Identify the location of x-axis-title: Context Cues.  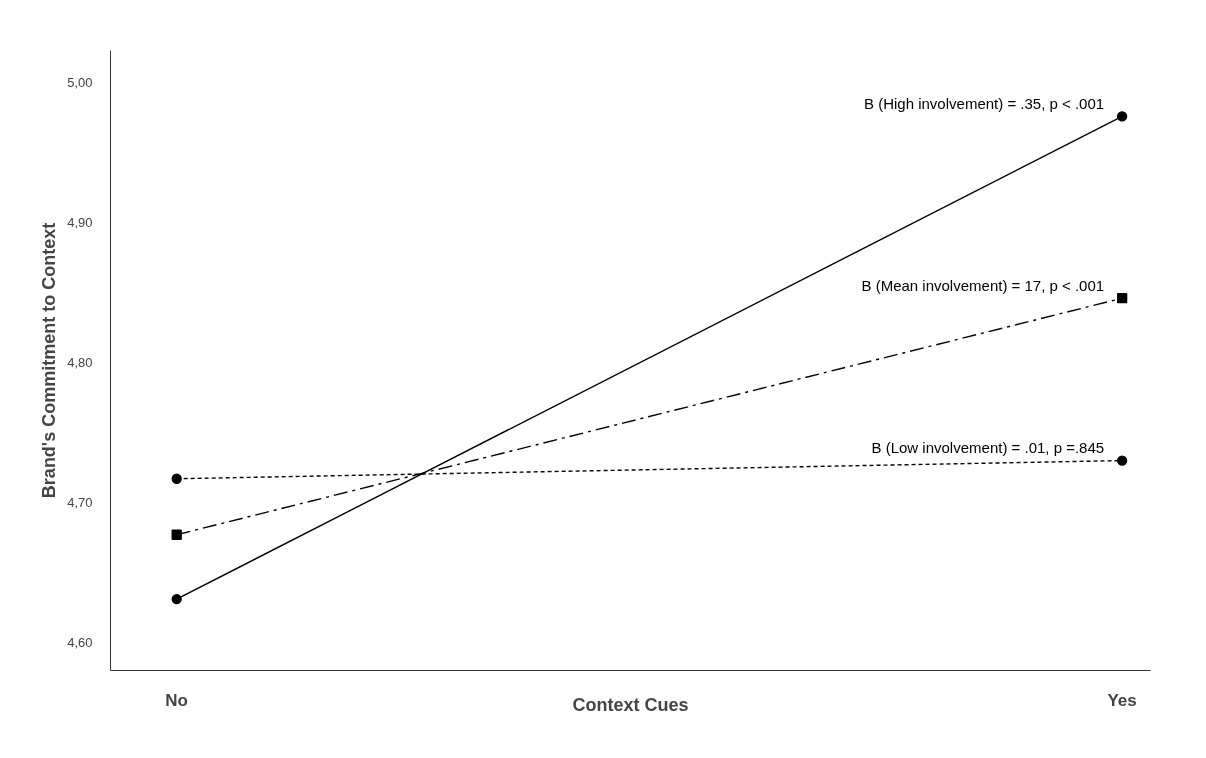
(630, 704).